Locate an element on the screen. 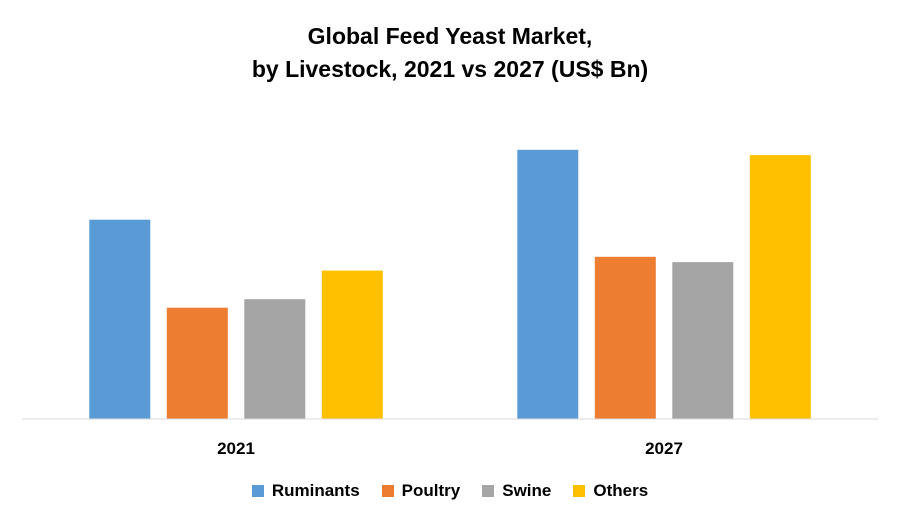  bar-poultry-2027 is located at coordinates (625, 337).